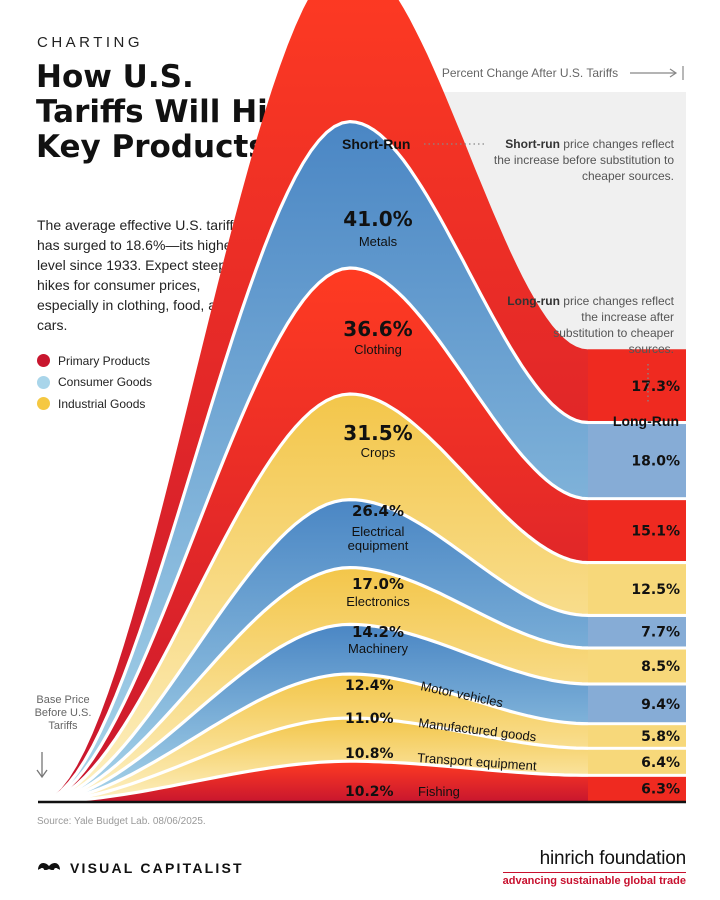  I want to click on long-run-value-electronics: 7.7%, so click(660, 633).